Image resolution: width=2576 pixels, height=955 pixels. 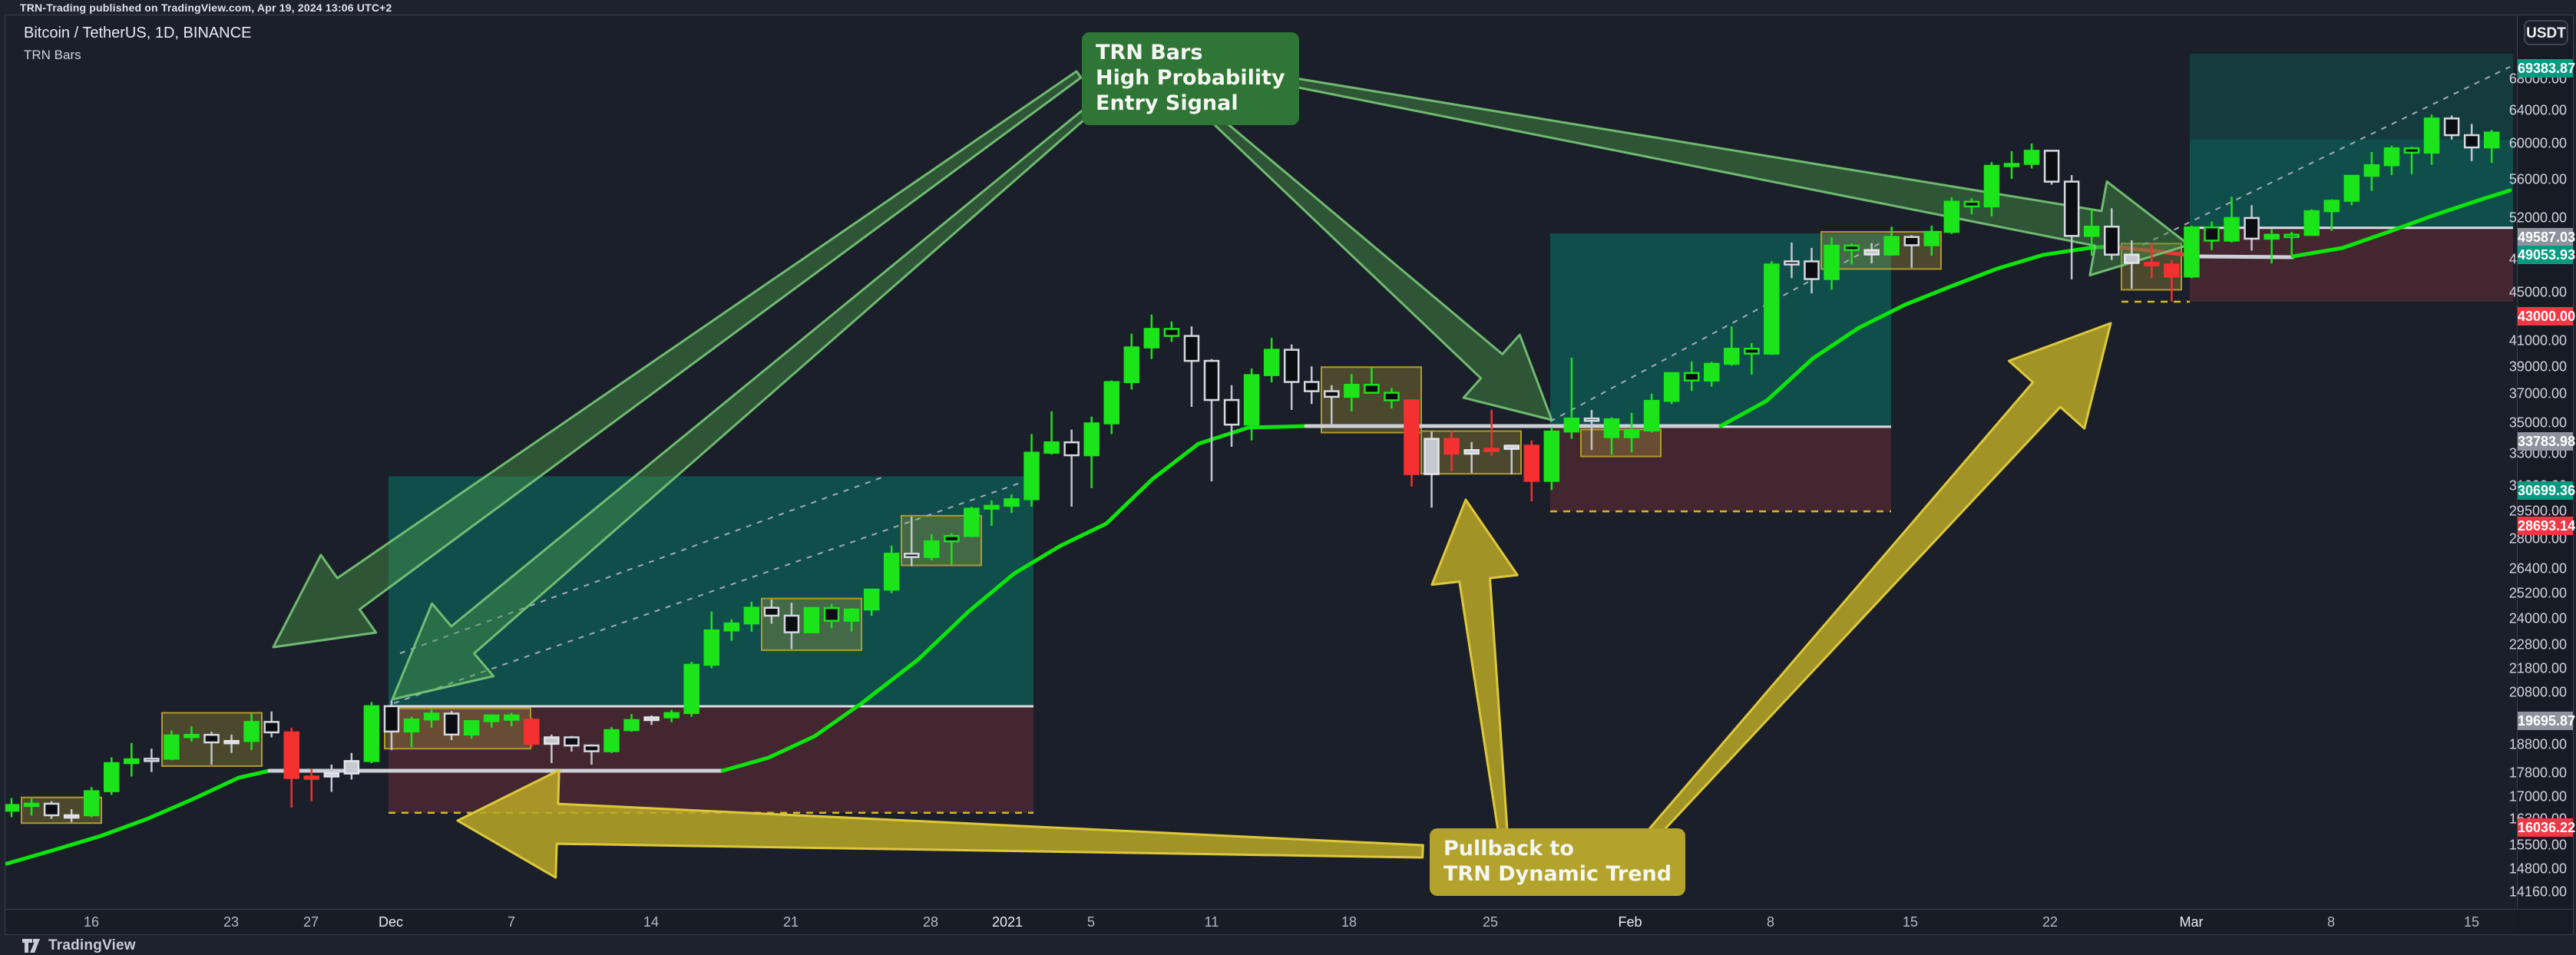 What do you see at coordinates (1630, 922) in the screenshot?
I see `time-tick-label: Feb` at bounding box center [1630, 922].